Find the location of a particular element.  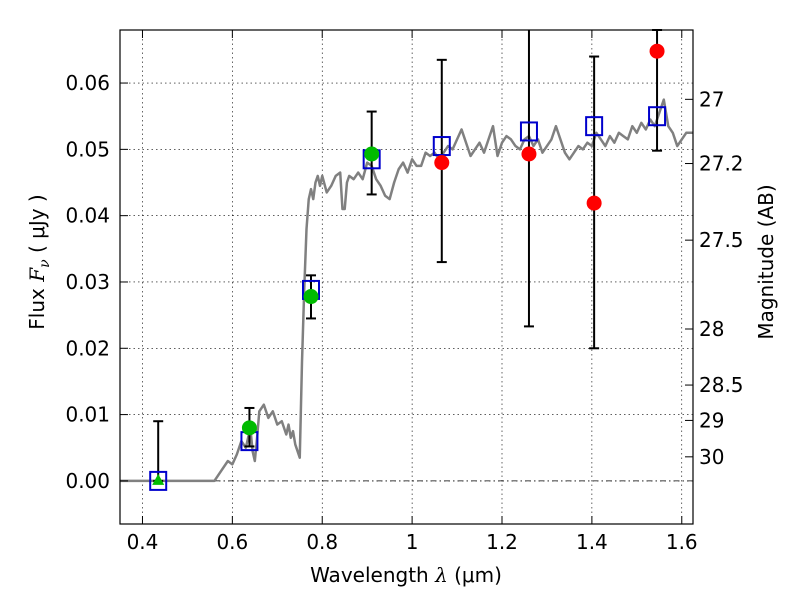

y-tick-label-4: 0.04 is located at coordinates (87, 216).